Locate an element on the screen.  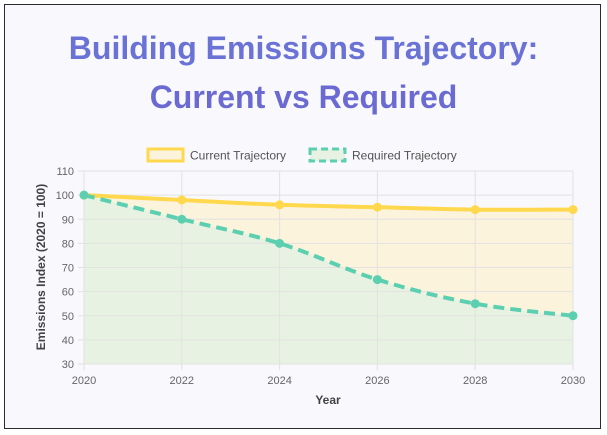
x-tick-label: 2020 is located at coordinates (84, 381).